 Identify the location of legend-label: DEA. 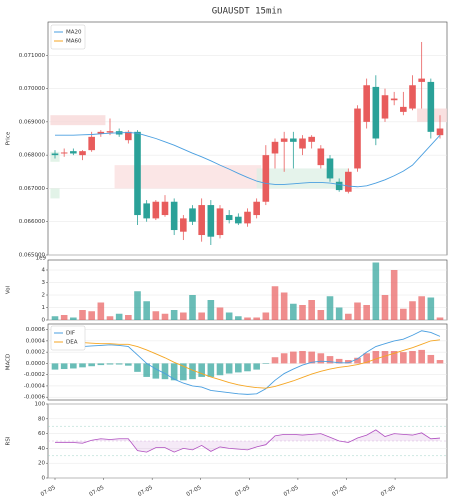
(72, 343).